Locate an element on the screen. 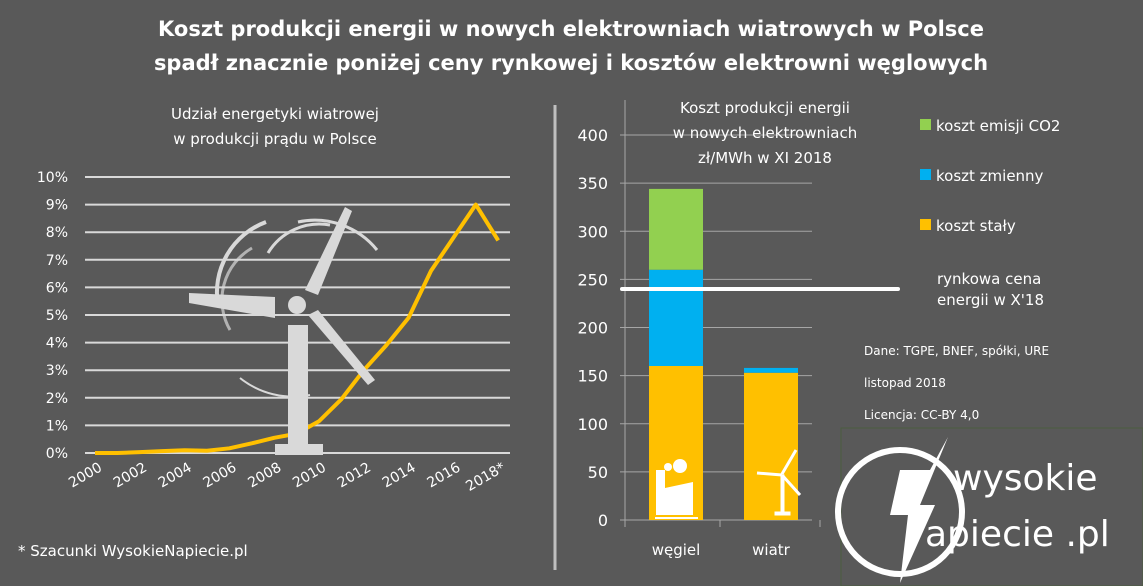  line-chart-title-1: Udział energetyki wiatrowej is located at coordinates (275, 114).